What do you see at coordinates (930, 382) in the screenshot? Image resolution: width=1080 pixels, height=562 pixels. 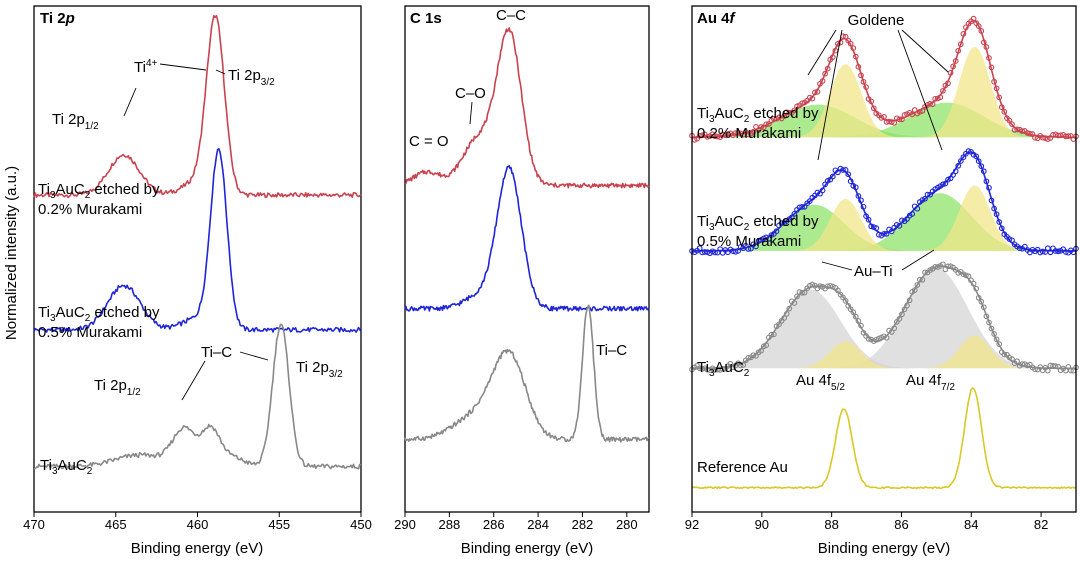 I see `au4f-annot-au72: Au 4f7/2` at bounding box center [930, 382].